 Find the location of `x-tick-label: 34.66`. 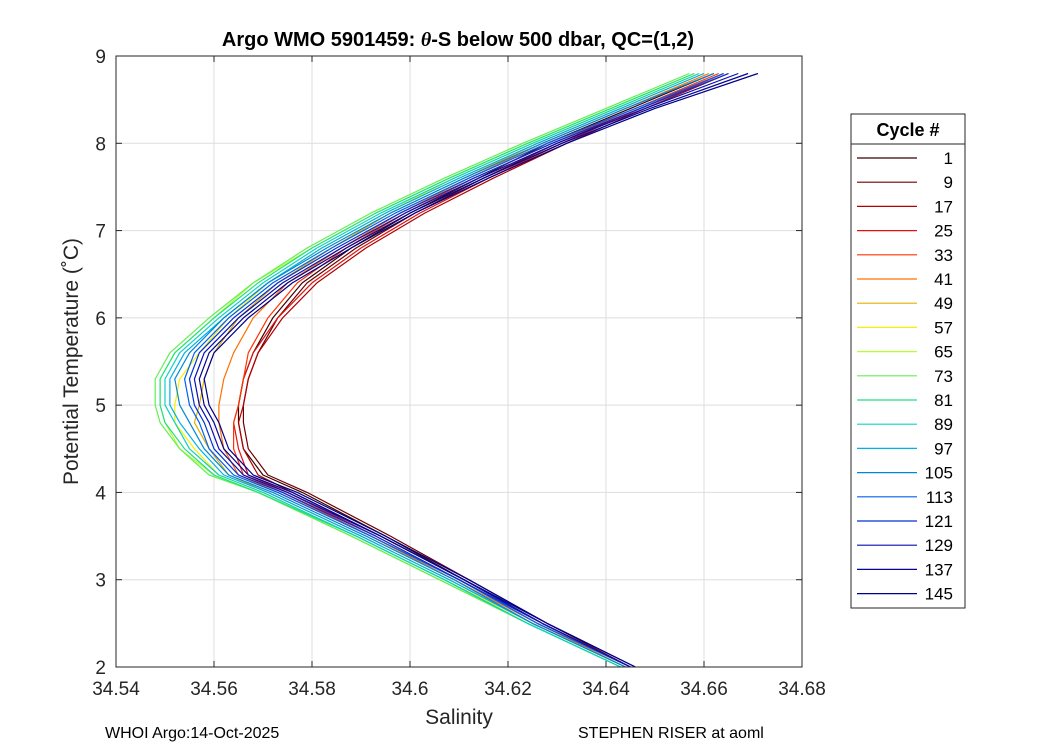

x-tick-label: 34.66 is located at coordinates (704, 689).